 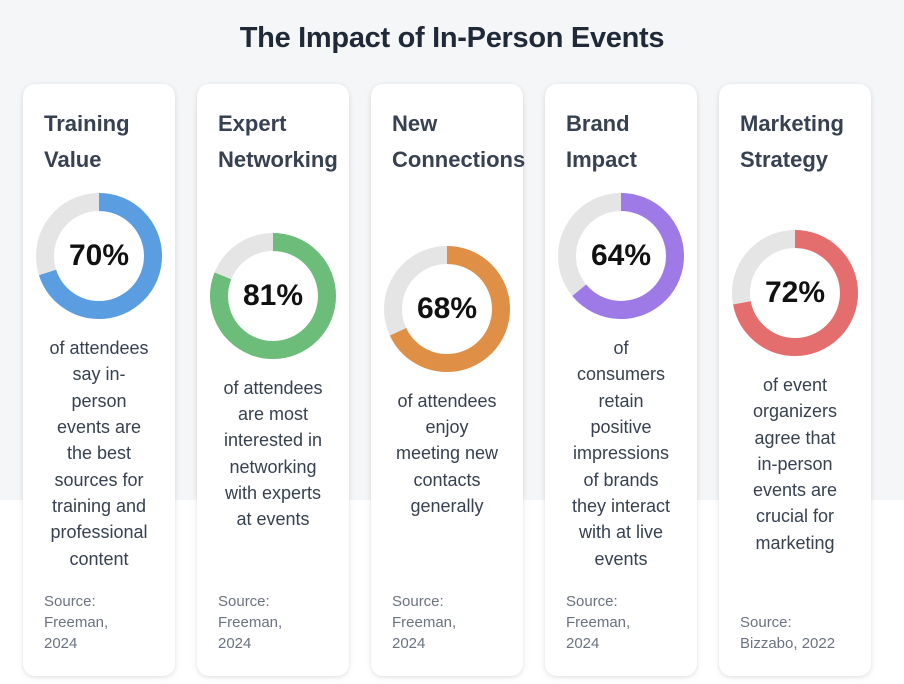 I want to click on card-title-line: Brand, so click(x=598, y=123).